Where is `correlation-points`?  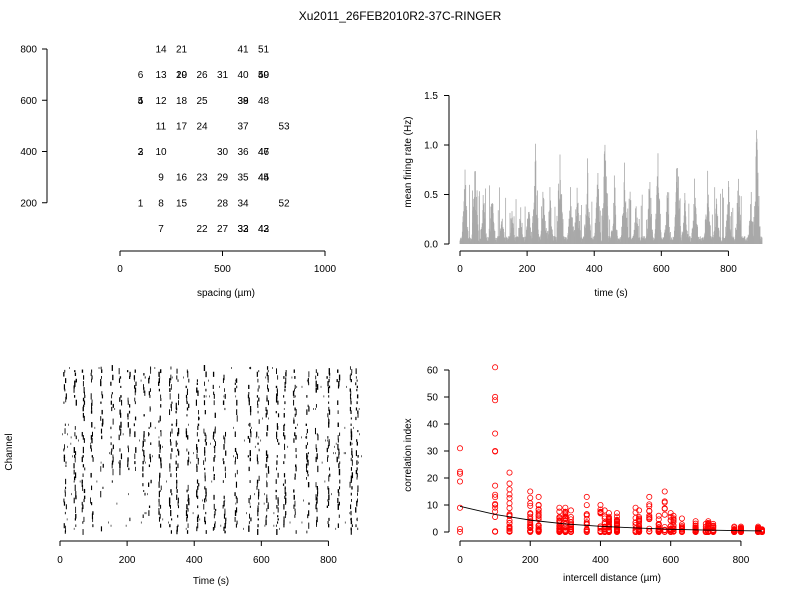 correlation-points is located at coordinates (611, 450).